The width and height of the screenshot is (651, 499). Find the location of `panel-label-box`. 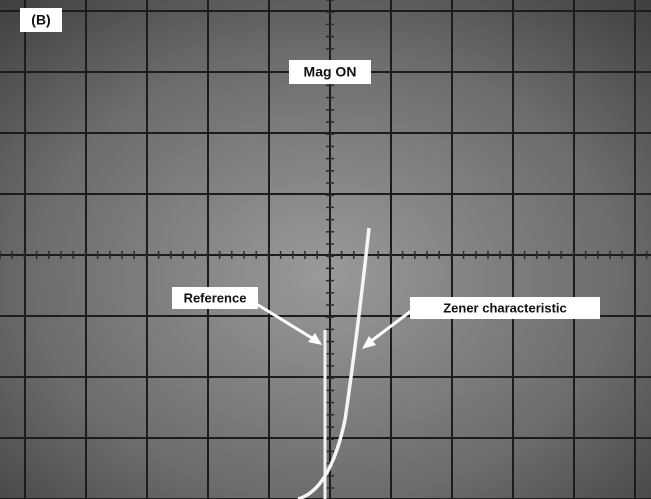

panel-label-box is located at coordinates (41, 20).